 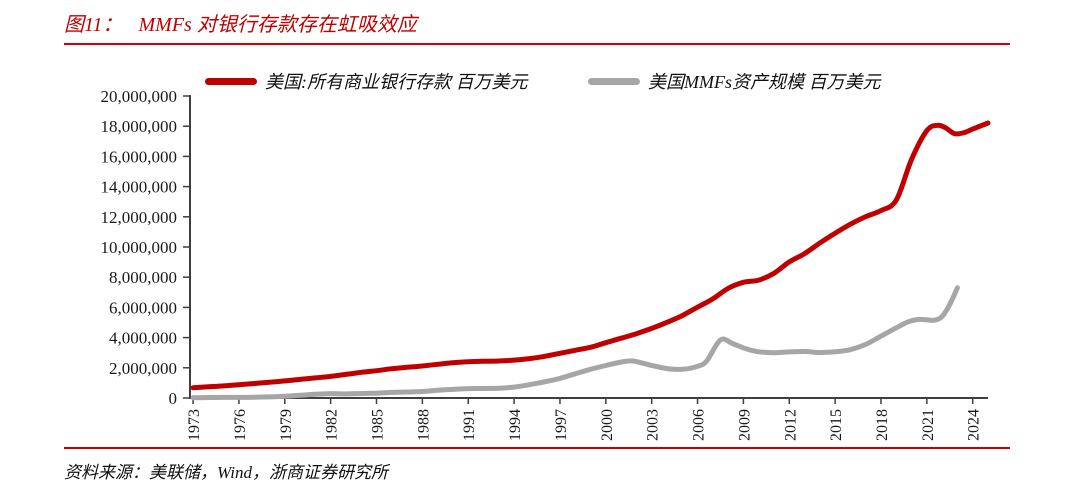 What do you see at coordinates (93, 25) in the screenshot?
I see `figure-number: 图11：` at bounding box center [93, 25].